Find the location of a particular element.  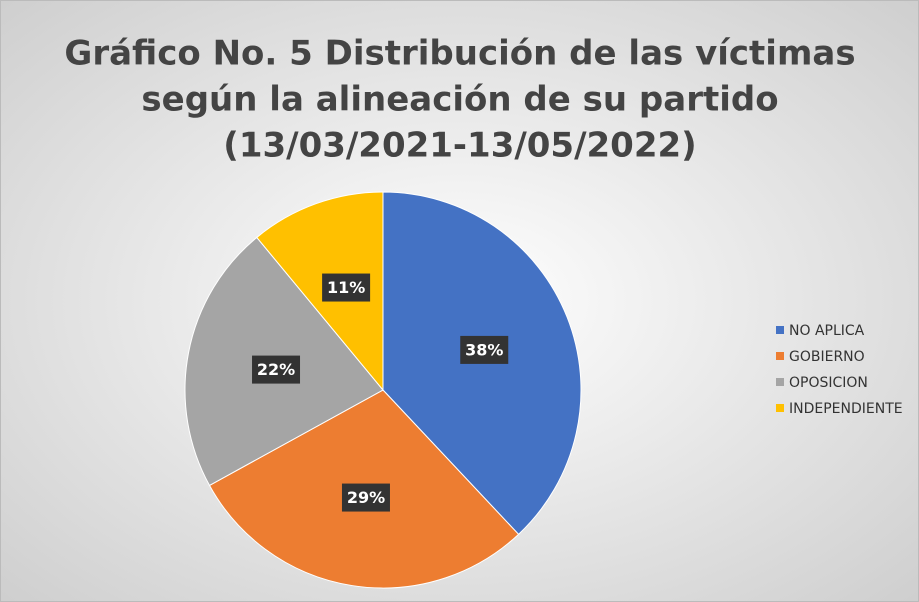

value-label: 38% is located at coordinates (484, 349).